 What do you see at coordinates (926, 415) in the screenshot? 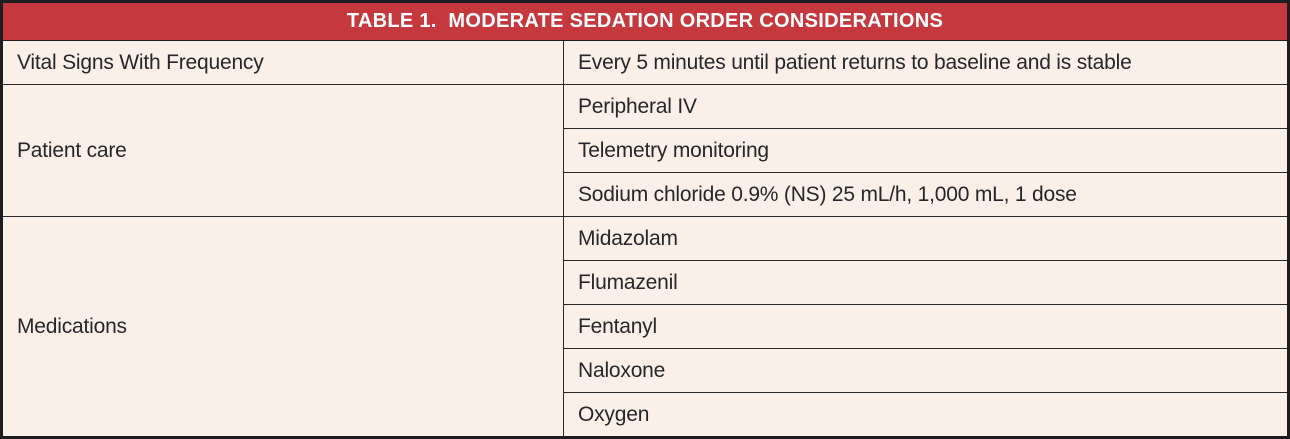
I see `cell-medication-oxygen: Oxygen` at bounding box center [926, 415].